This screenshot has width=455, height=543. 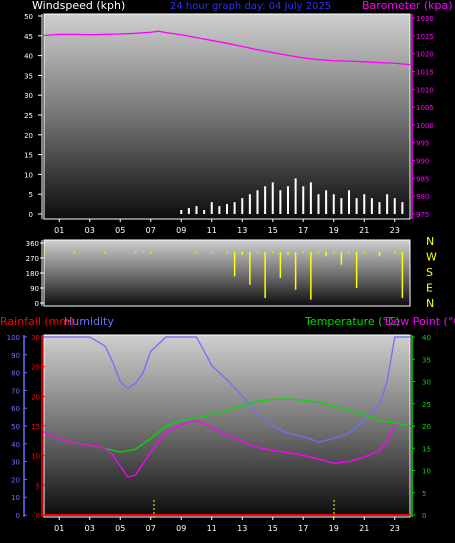 I want to click on rainfall-tick-label: 0, so click(x=38, y=516).